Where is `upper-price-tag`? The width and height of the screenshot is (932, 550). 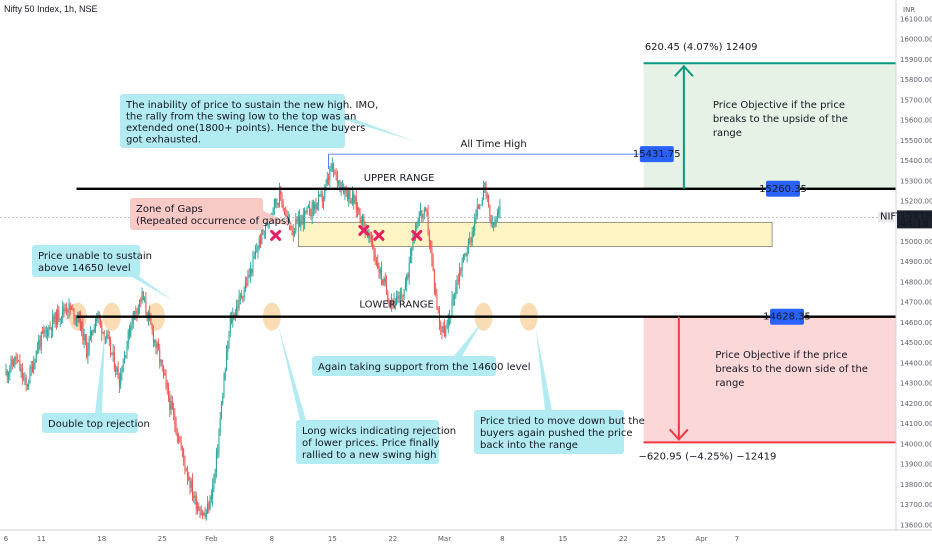
upper-price-tag is located at coordinates (783, 188).